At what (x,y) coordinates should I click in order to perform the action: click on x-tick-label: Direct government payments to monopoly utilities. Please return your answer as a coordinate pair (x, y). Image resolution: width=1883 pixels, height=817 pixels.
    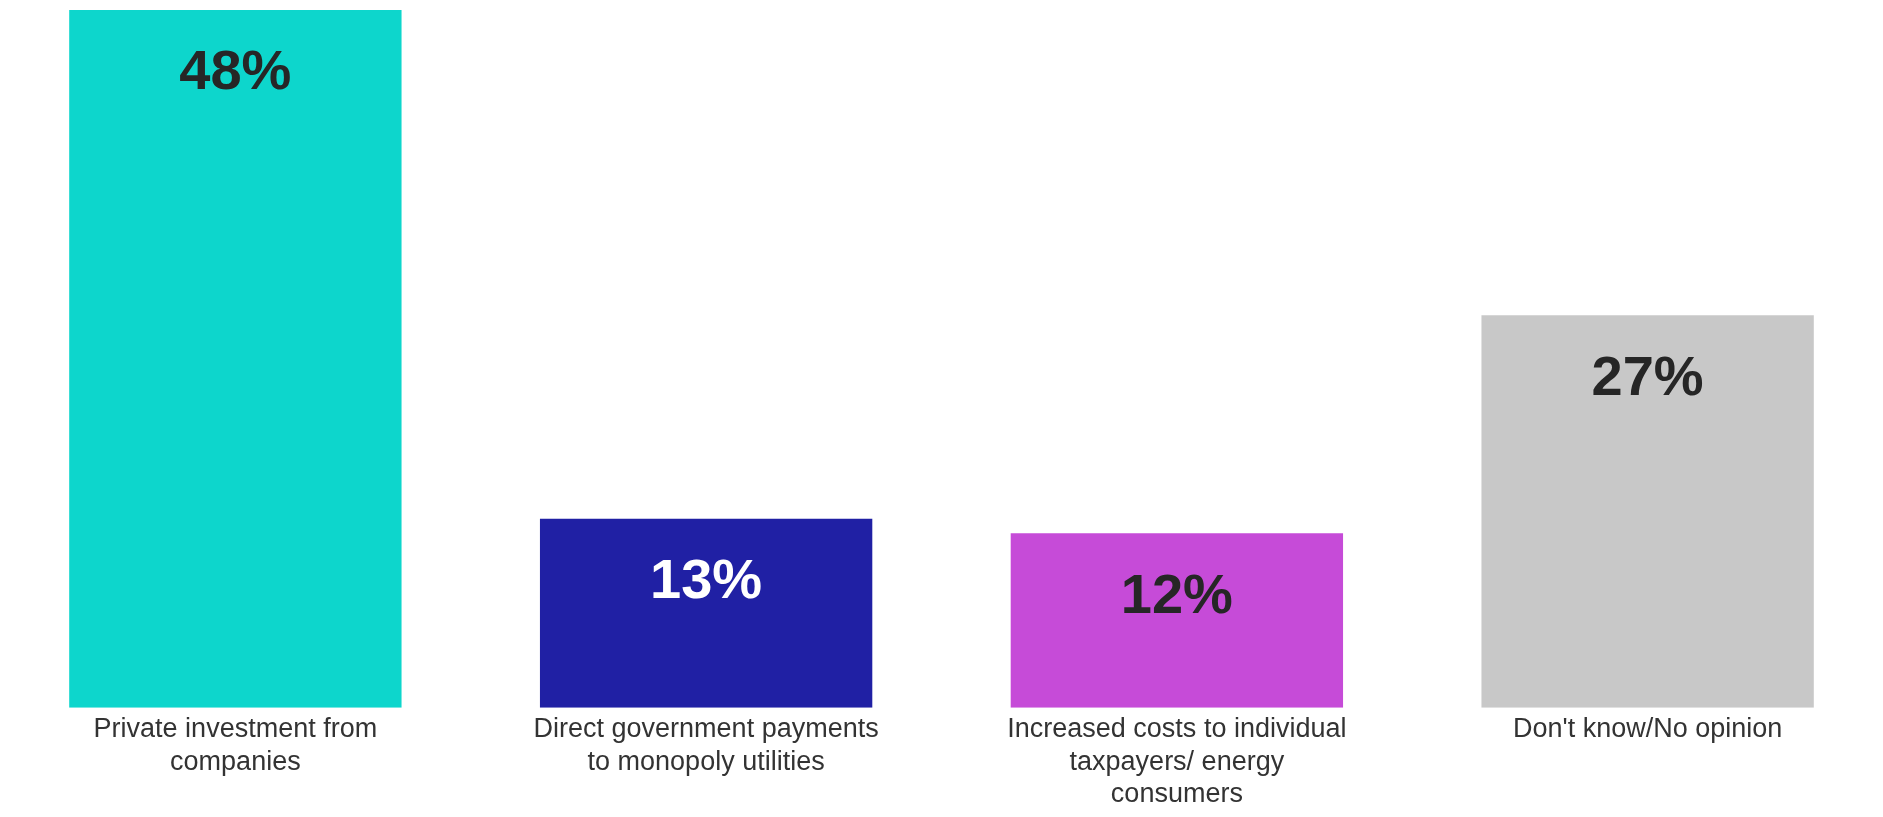
    Looking at the image, I should click on (706, 744).